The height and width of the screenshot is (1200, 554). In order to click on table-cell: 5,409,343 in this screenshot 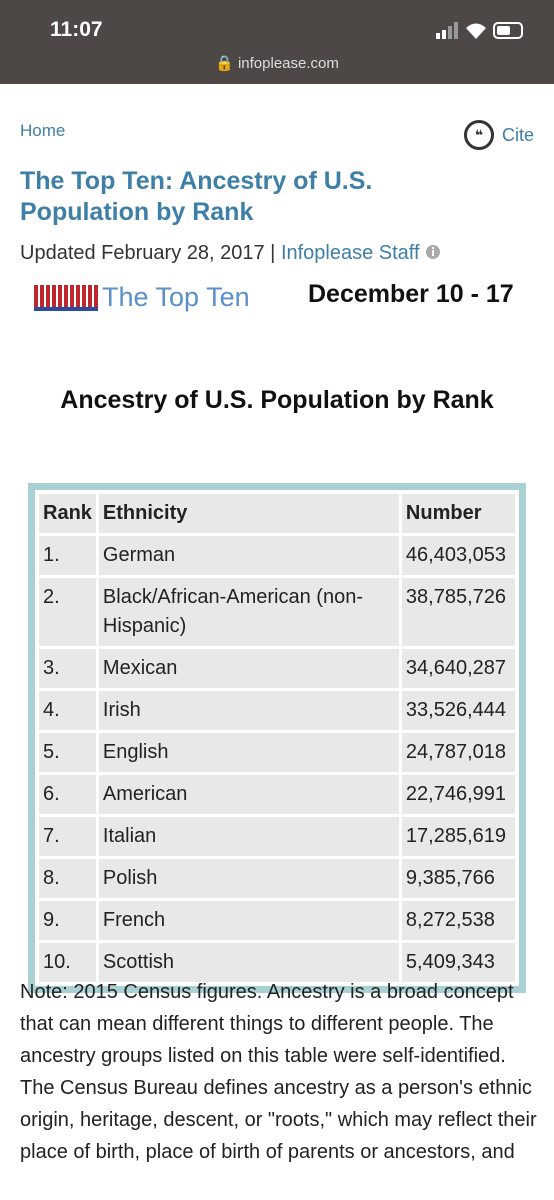, I will do `click(458, 962)`.